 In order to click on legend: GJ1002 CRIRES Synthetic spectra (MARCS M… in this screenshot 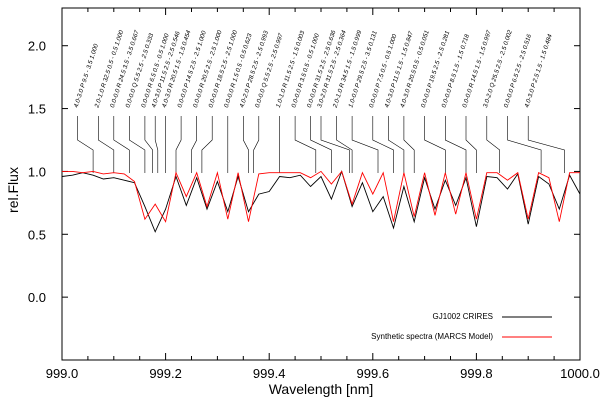, I will do `click(461, 326)`.